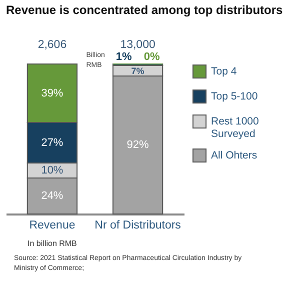  Describe the element at coordinates (52, 93) in the screenshot. I see `data-label: 39%` at that location.